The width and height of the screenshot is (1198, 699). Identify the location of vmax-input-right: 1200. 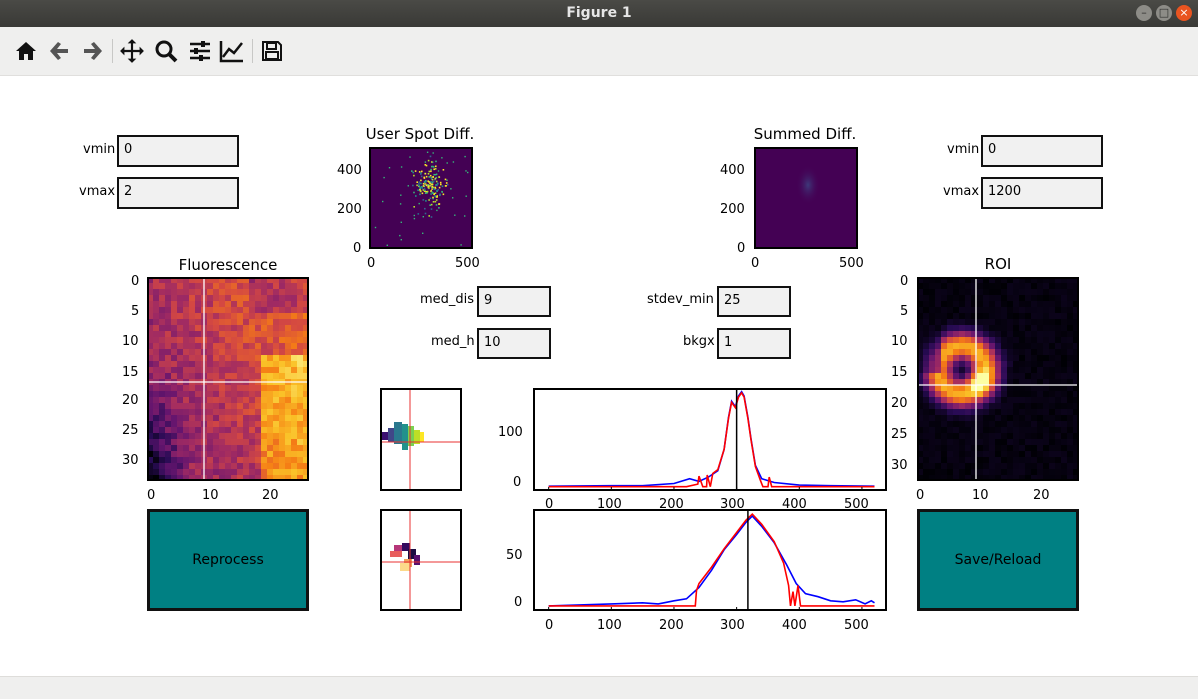
(1042, 193).